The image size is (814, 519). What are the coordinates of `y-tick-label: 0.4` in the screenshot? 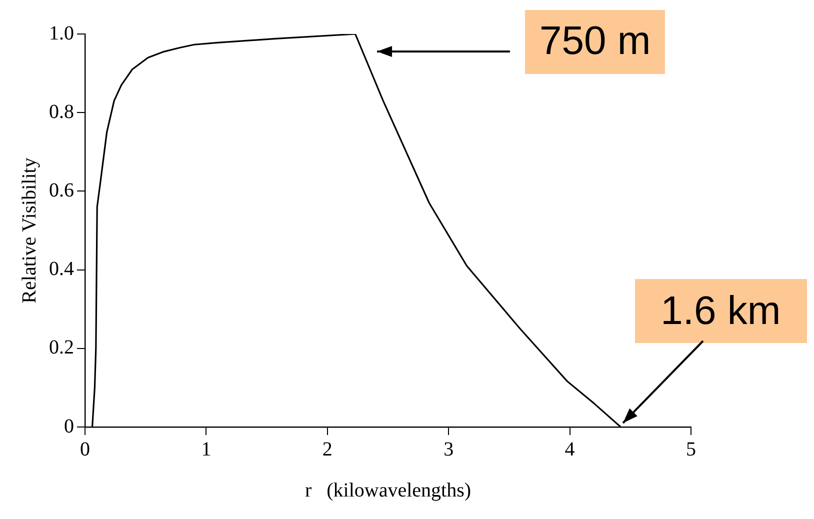 It's located at (61, 269).